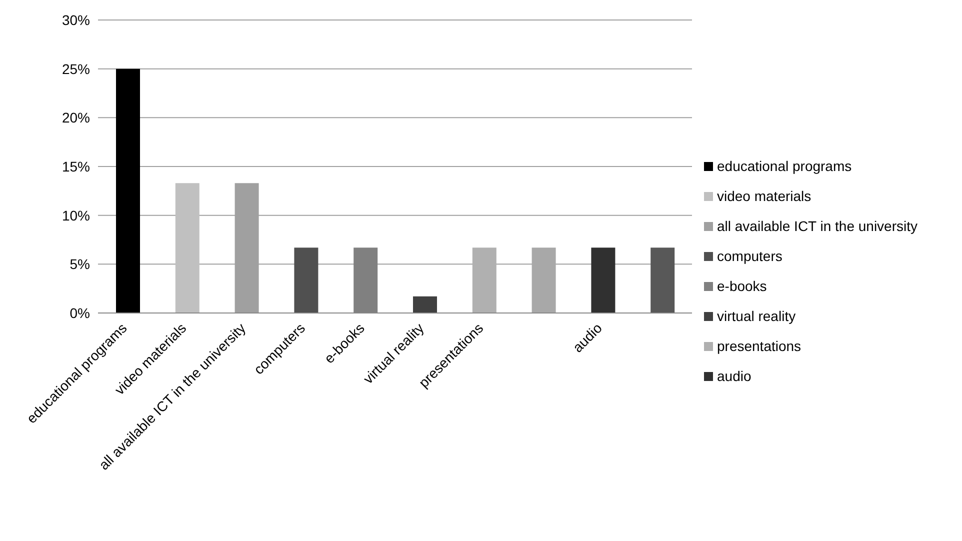 The width and height of the screenshot is (962, 541). Describe the element at coordinates (76, 68) in the screenshot. I see `y-tick-label: 25%` at that location.